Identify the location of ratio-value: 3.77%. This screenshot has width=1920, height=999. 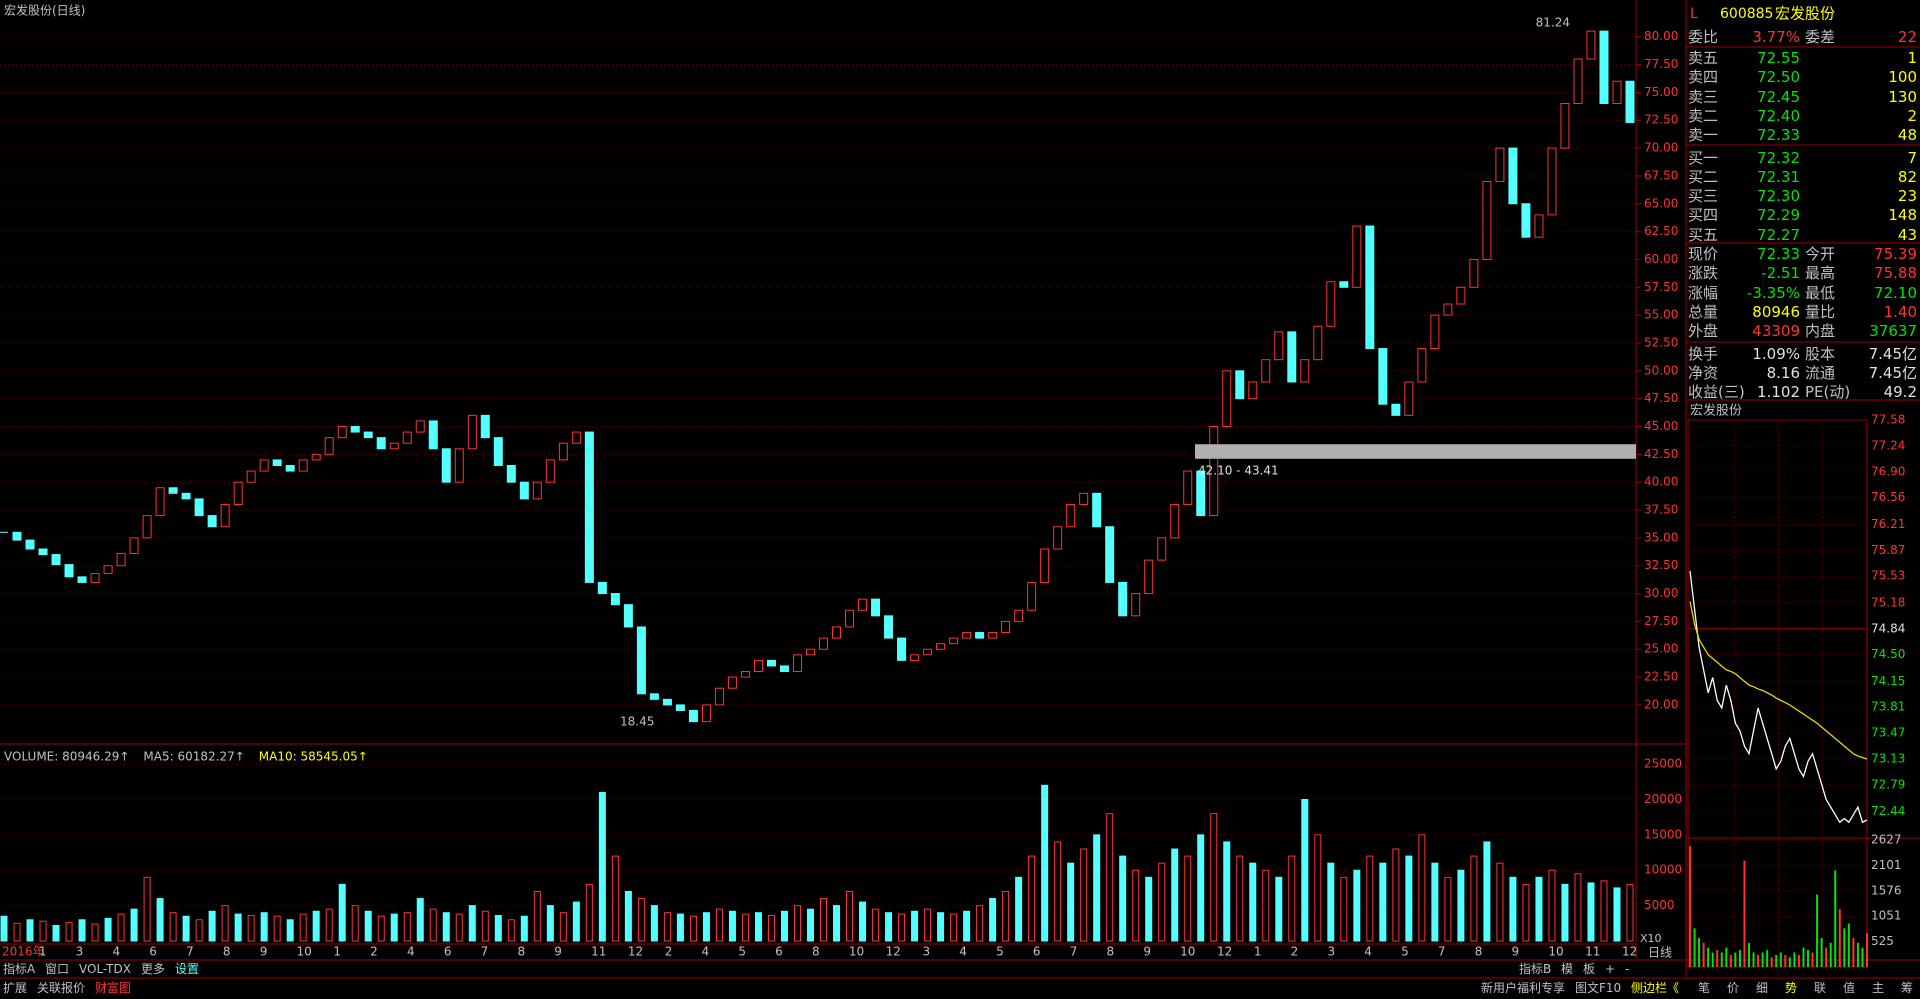
(1776, 37).